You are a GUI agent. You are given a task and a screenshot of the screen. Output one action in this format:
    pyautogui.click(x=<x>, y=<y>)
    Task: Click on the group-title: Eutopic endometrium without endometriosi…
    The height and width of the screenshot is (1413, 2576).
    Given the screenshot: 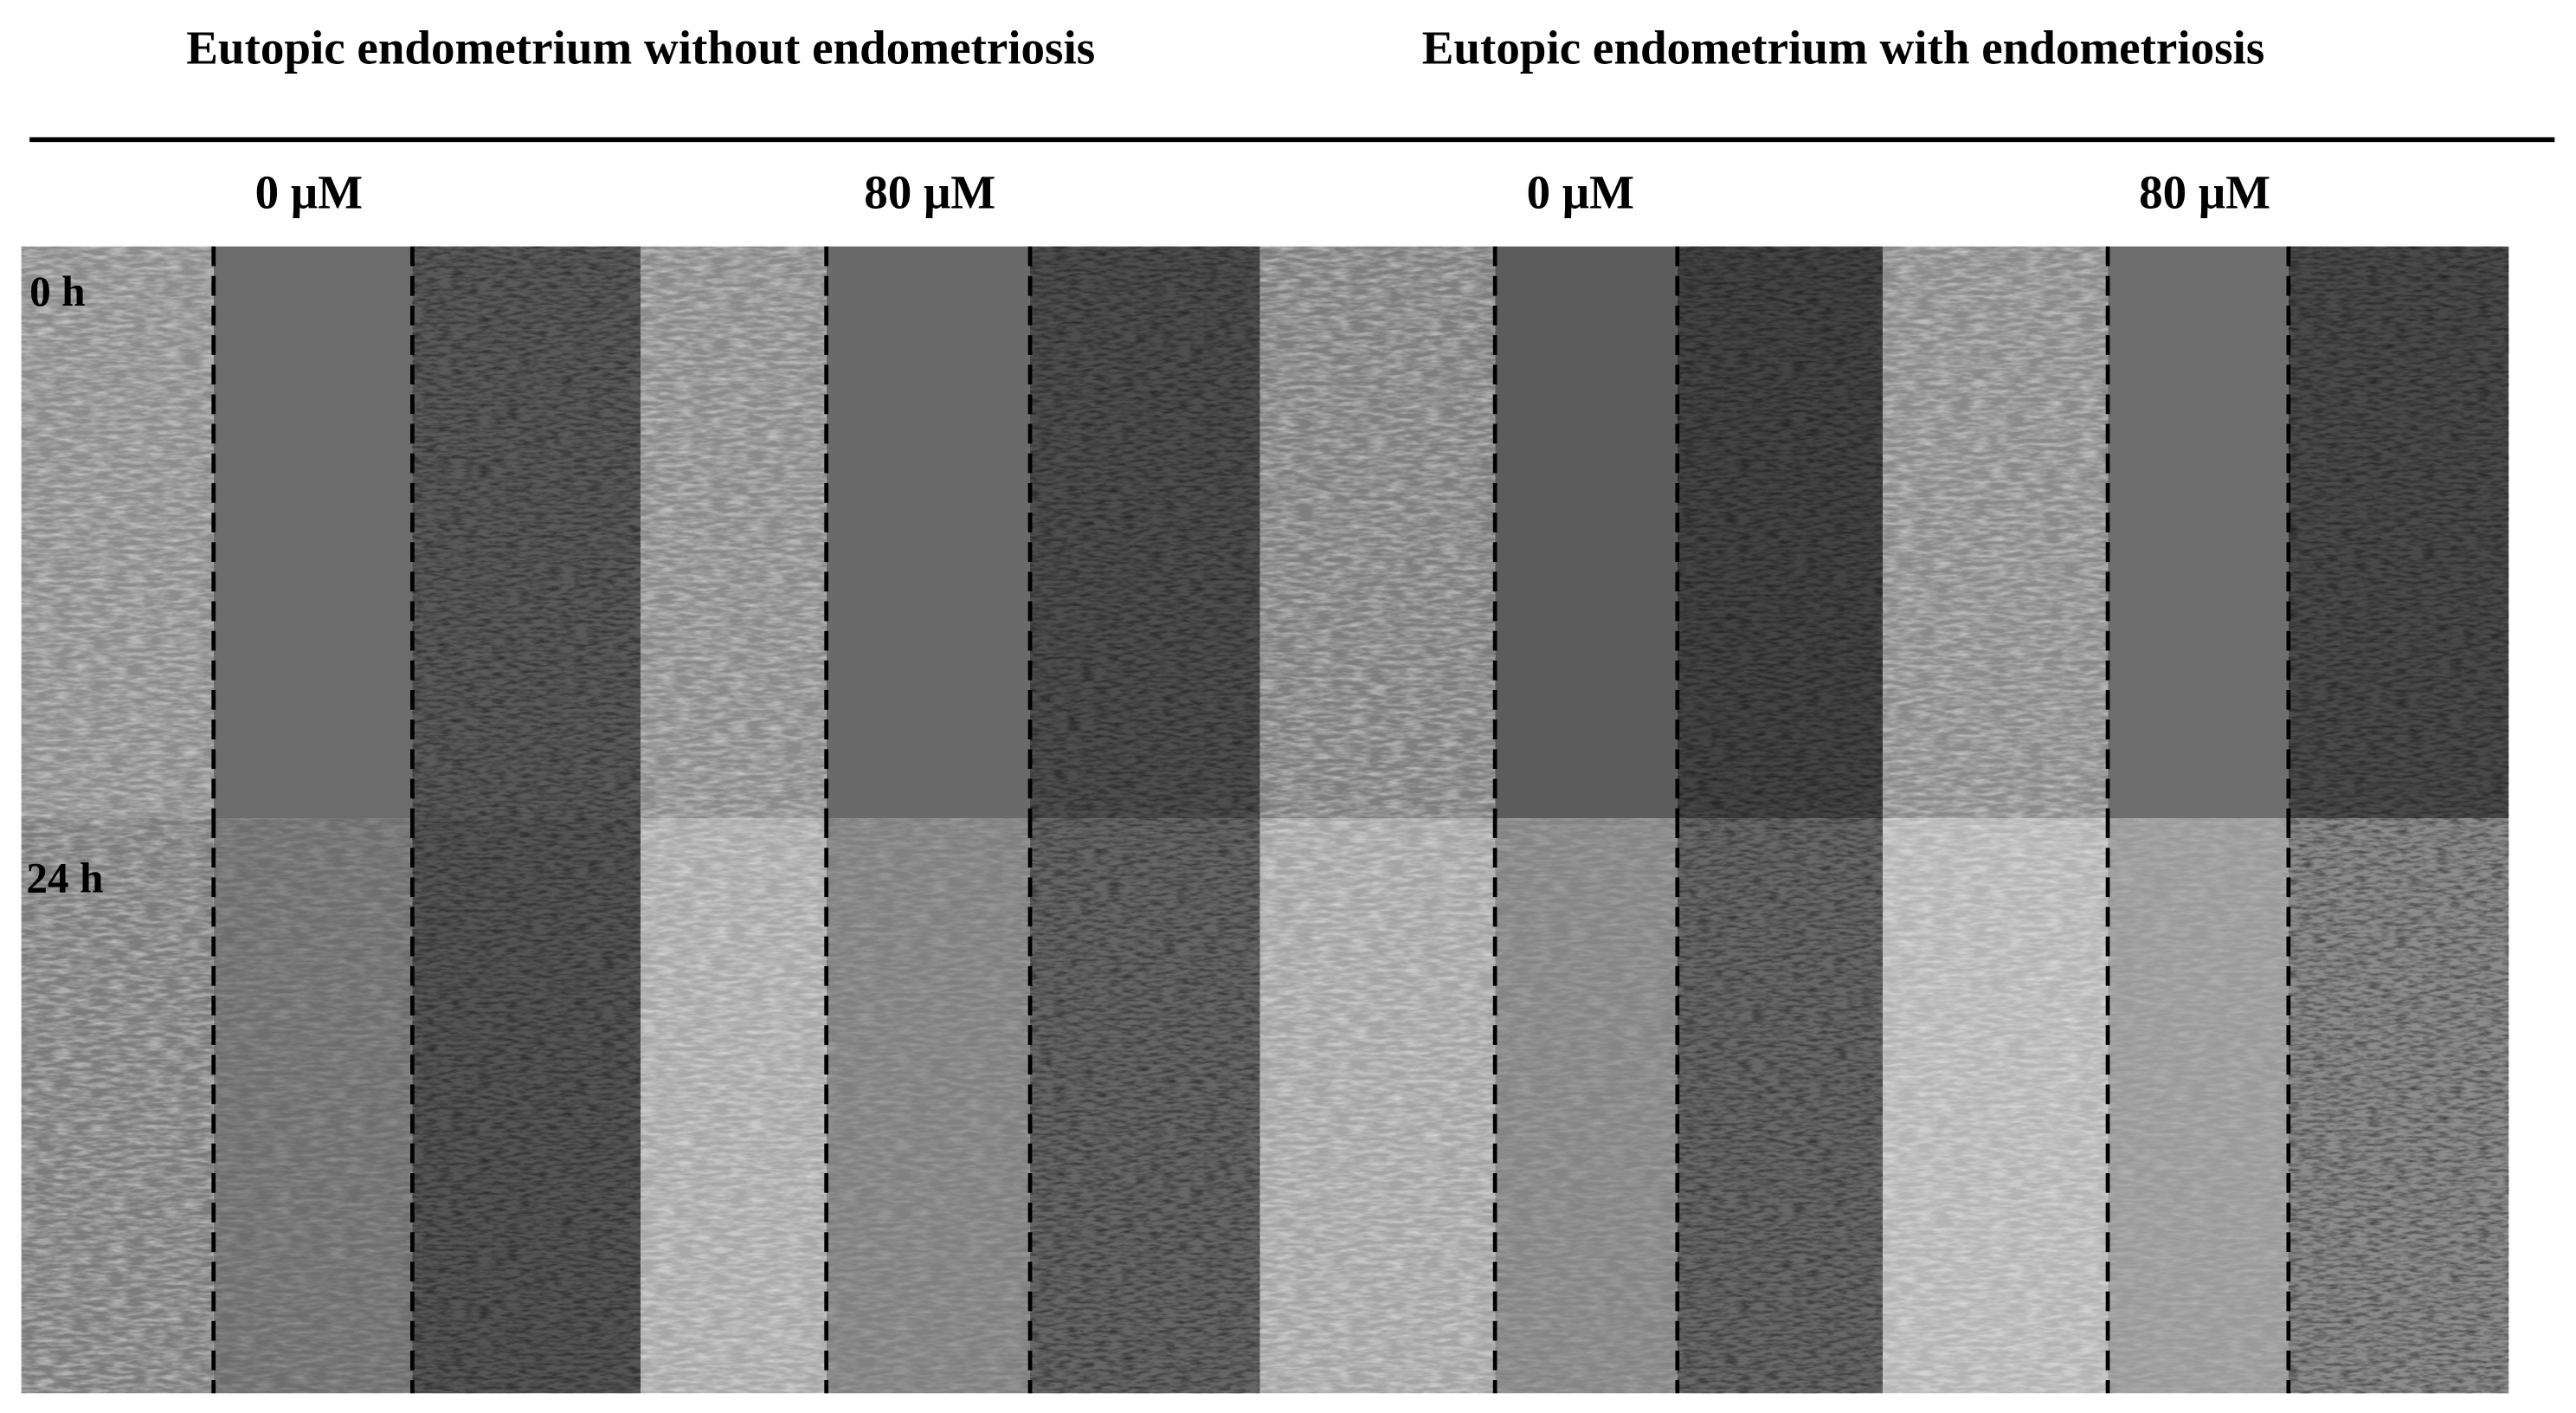 What is the action you would take?
    pyautogui.click(x=640, y=47)
    